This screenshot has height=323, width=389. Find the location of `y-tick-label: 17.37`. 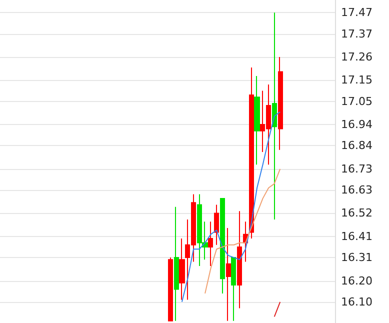

y-tick-label: 17.37 is located at coordinates (356, 33).